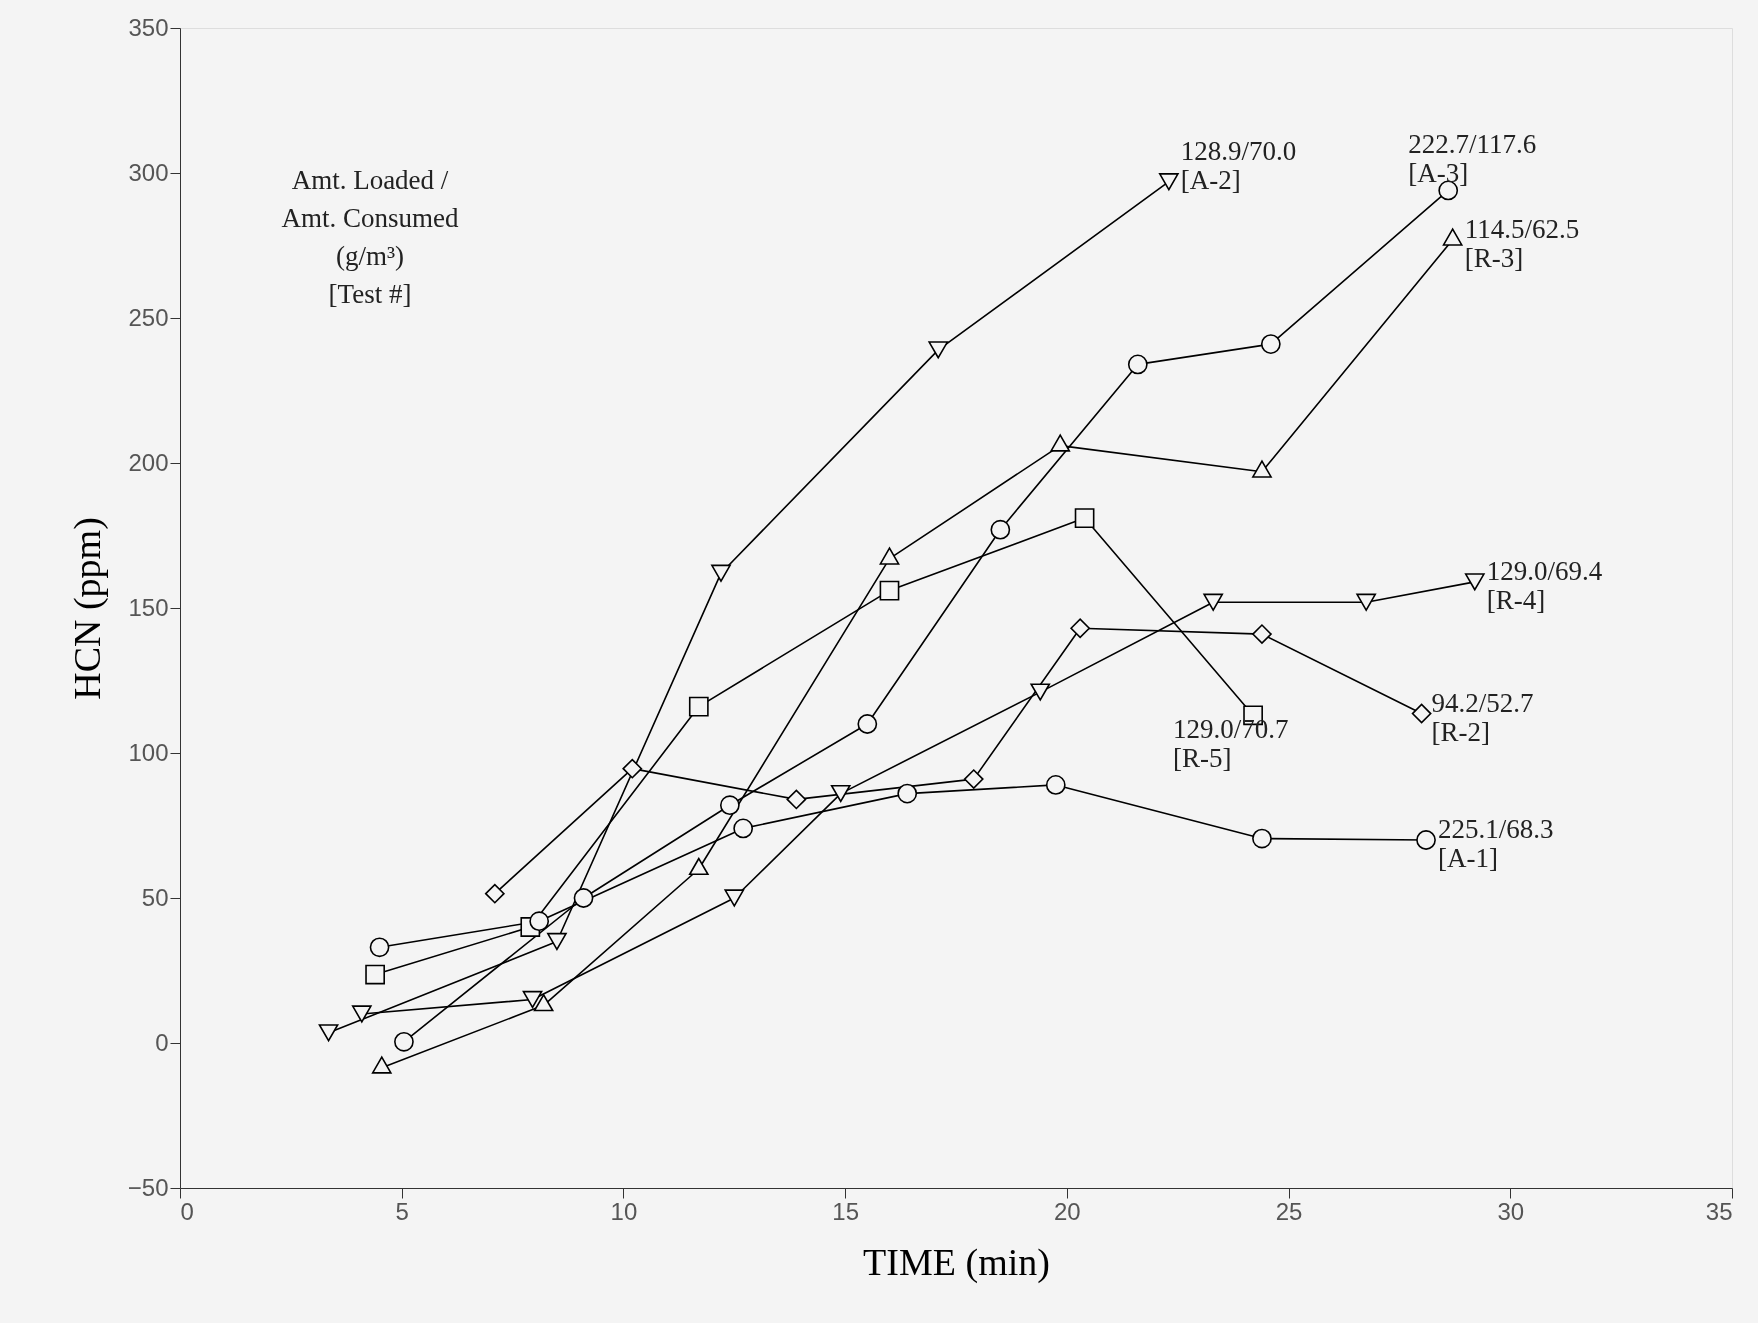 This screenshot has width=1763, height=1323. What do you see at coordinates (162, 1042) in the screenshot?
I see `y-tick-label: 0` at bounding box center [162, 1042].